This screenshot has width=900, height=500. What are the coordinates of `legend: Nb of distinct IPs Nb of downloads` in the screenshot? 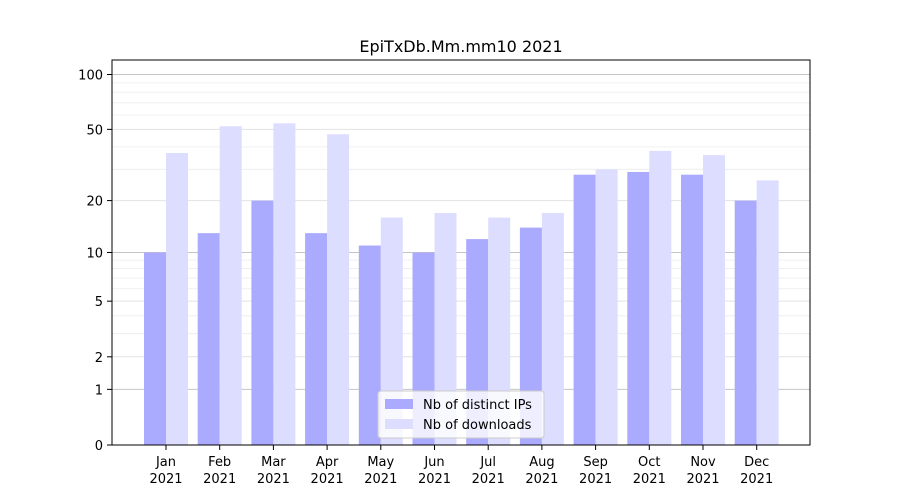 It's located at (461, 414).